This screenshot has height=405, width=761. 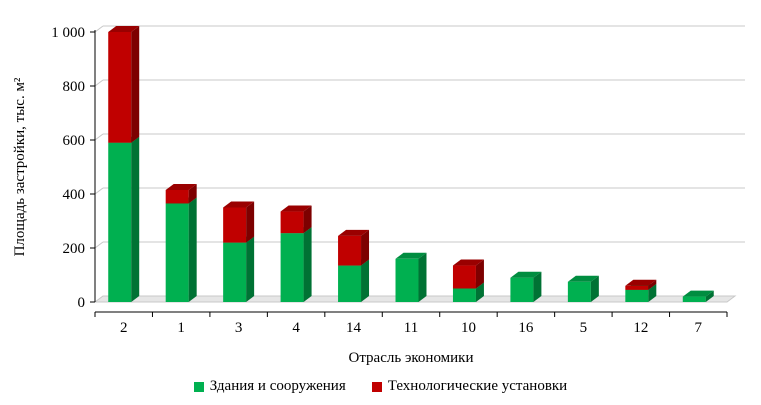 I want to click on y-tick-label: 0, so click(x=82, y=303).